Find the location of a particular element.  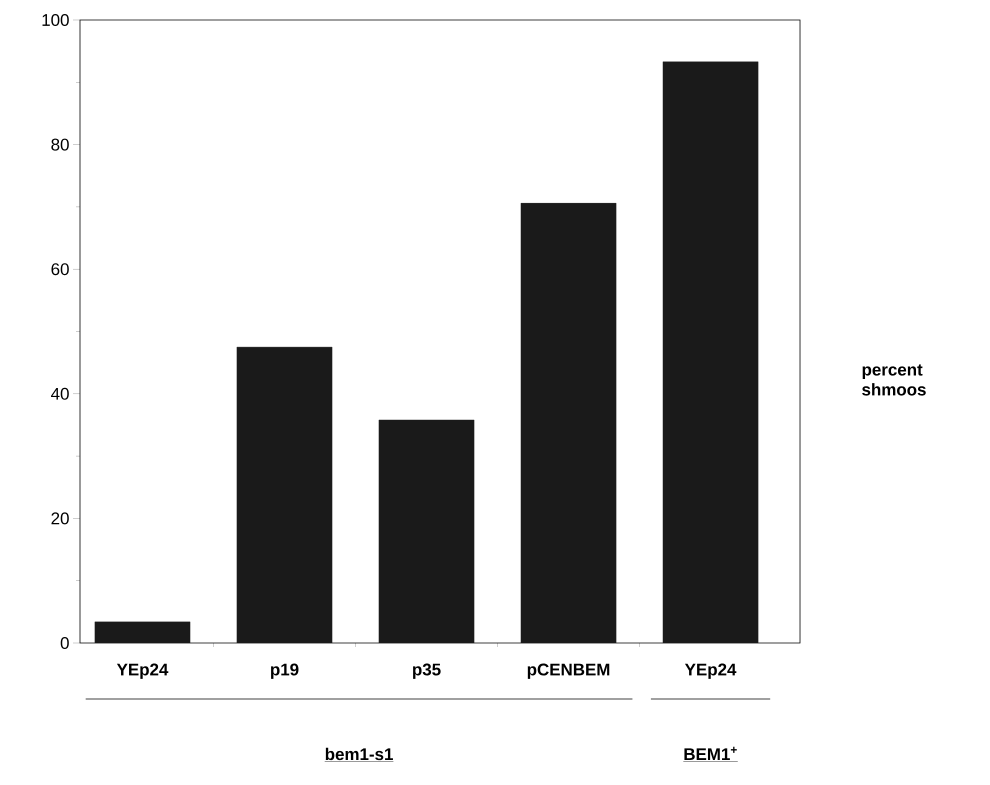

x-tick-label: p19 is located at coordinates (284, 671).